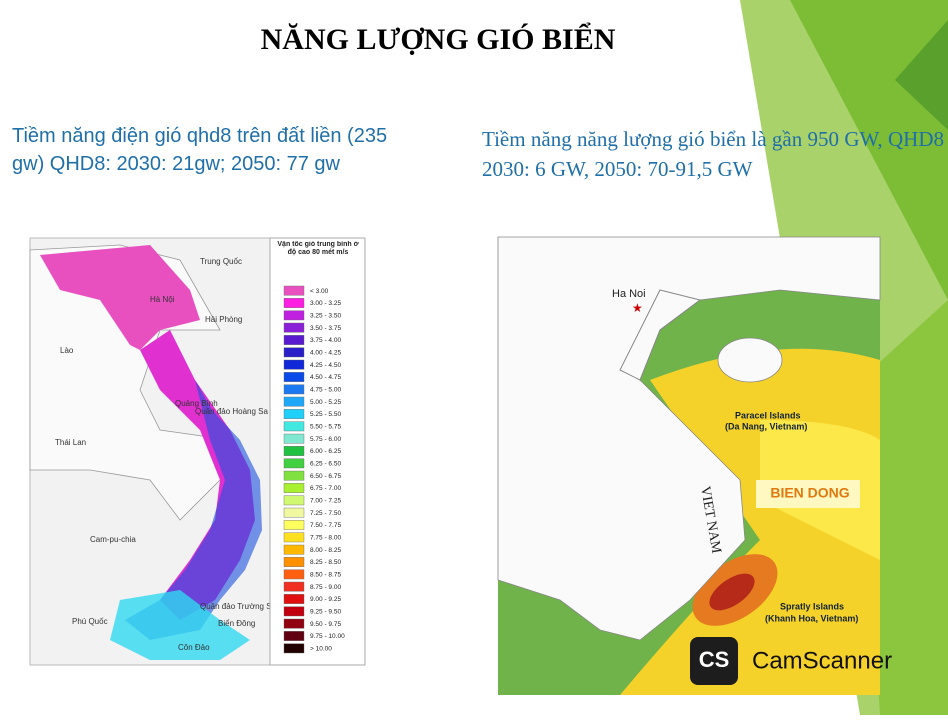  Describe the element at coordinates (325, 488) in the screenshot. I see `legend-label: 6.75 - 7.00` at that location.